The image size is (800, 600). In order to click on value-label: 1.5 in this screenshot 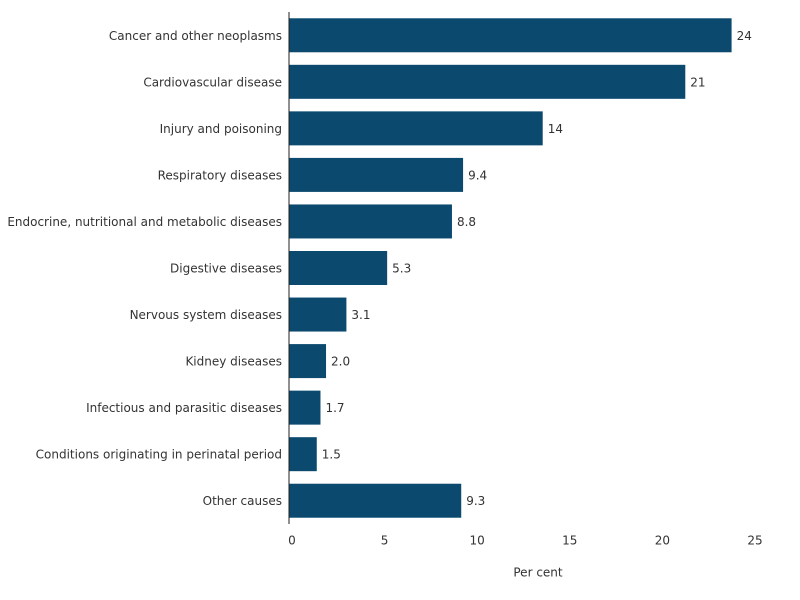, I will do `click(331, 455)`.